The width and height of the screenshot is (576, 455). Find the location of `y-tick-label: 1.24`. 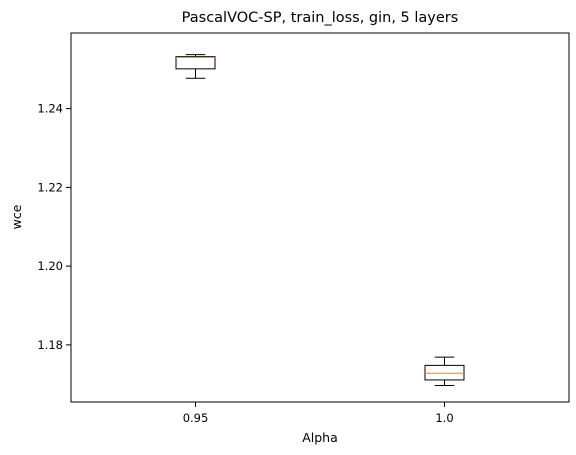

y-tick-label: 1.24 is located at coordinates (50, 109).